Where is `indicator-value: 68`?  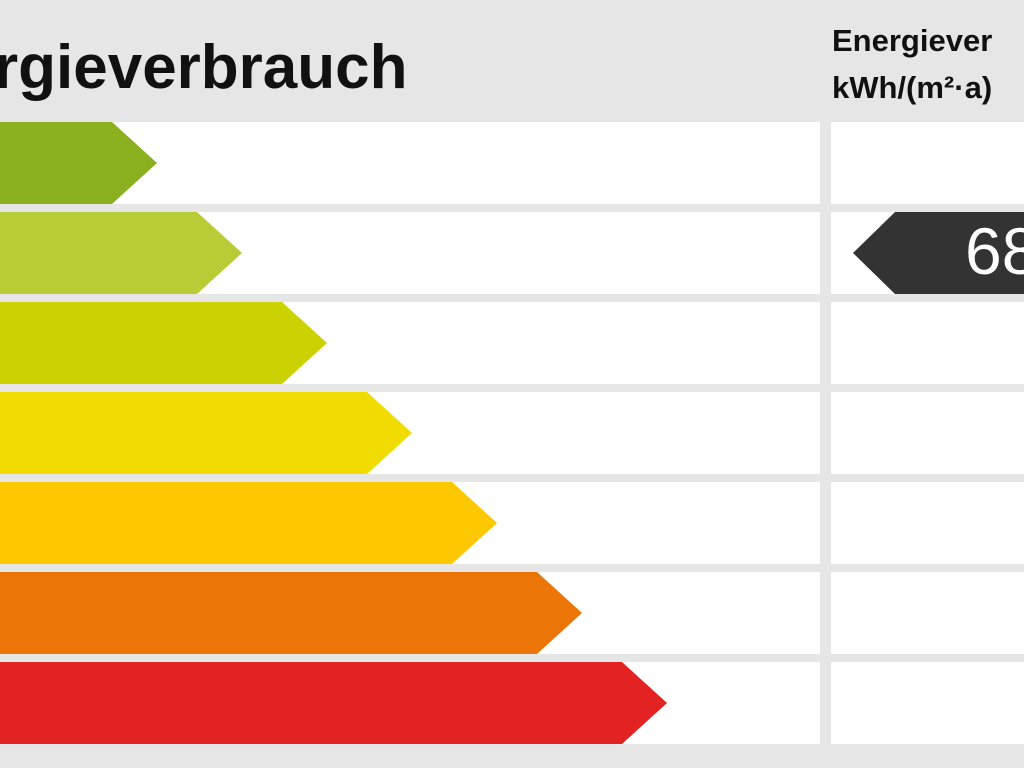
indicator-value: 68 is located at coordinates (994, 251).